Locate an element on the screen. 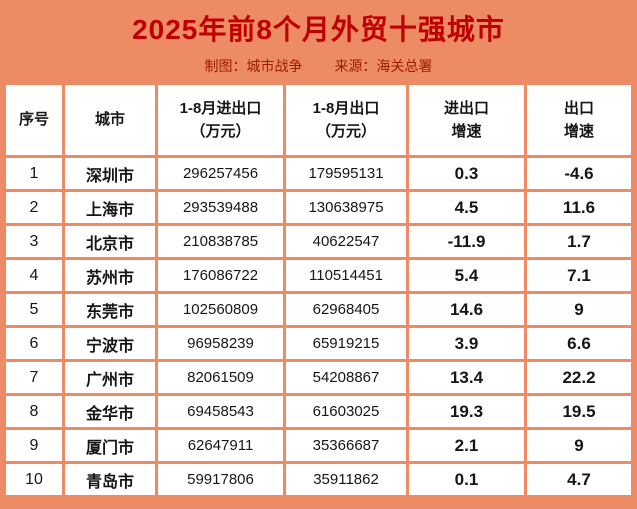 This screenshot has height=509, width=637. city-cell: 广州市 is located at coordinates (110, 377).